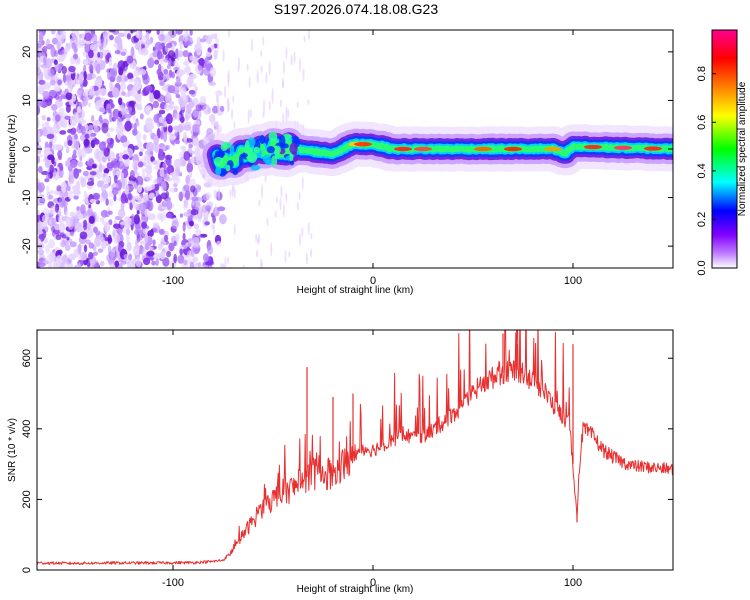 This screenshot has height=600, width=750. I want to click on spectrogram-ridge, so click(434, 154).